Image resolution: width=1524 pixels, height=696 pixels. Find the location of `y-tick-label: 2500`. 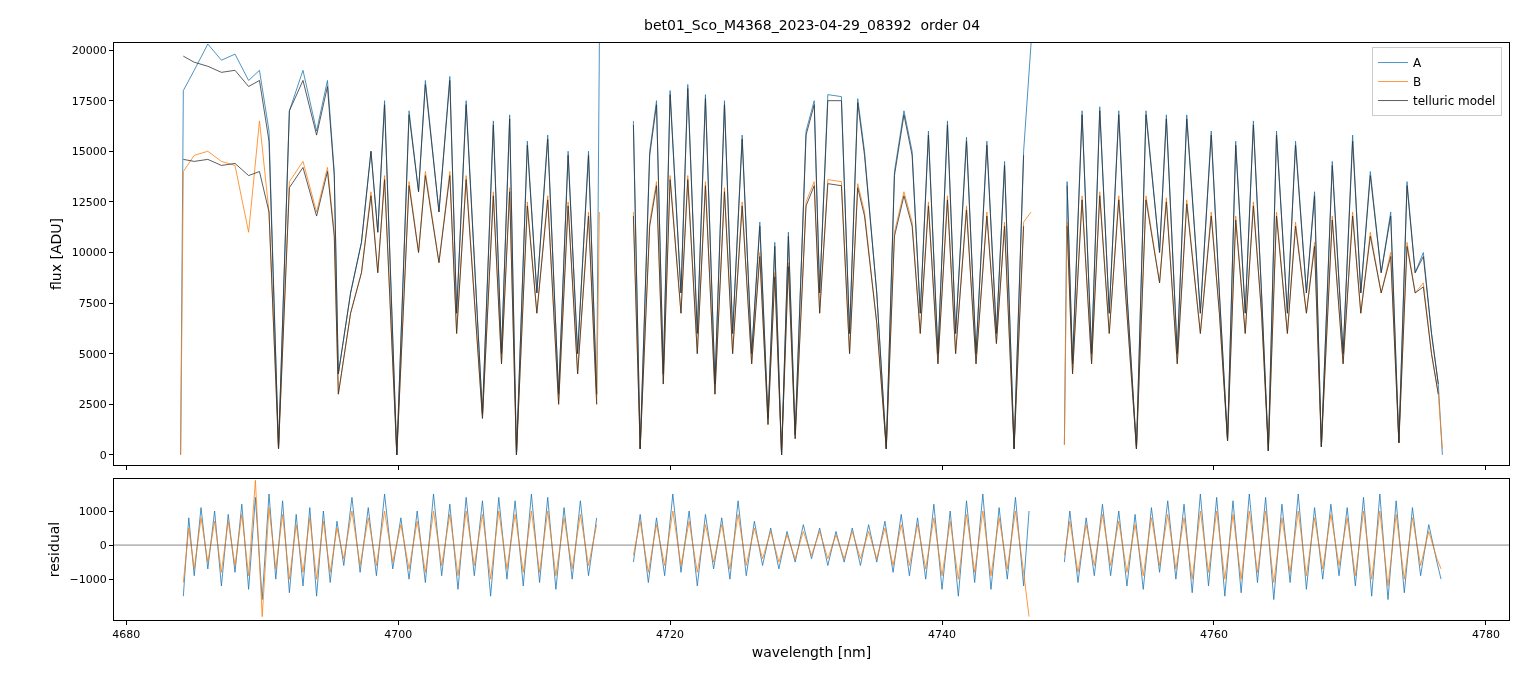

y-tick-label: 2500 is located at coordinates (92, 405).